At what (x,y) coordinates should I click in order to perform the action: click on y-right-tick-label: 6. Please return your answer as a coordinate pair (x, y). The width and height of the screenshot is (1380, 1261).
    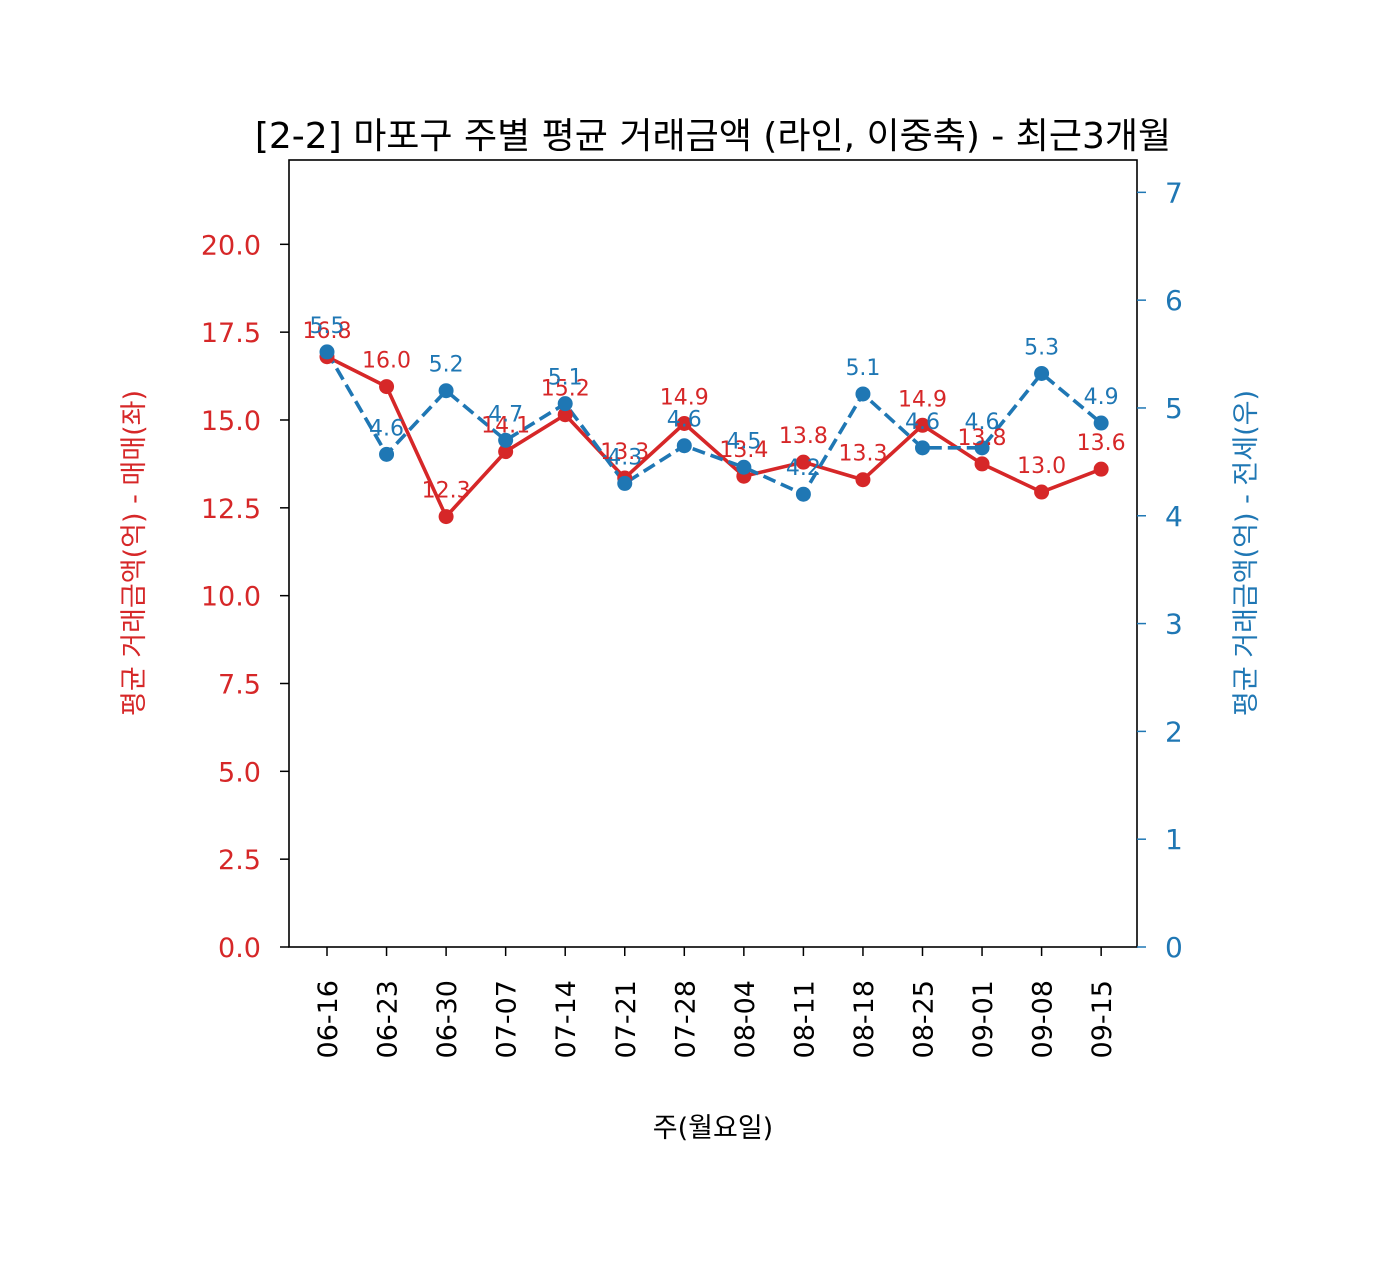
    Looking at the image, I should click on (1174, 300).